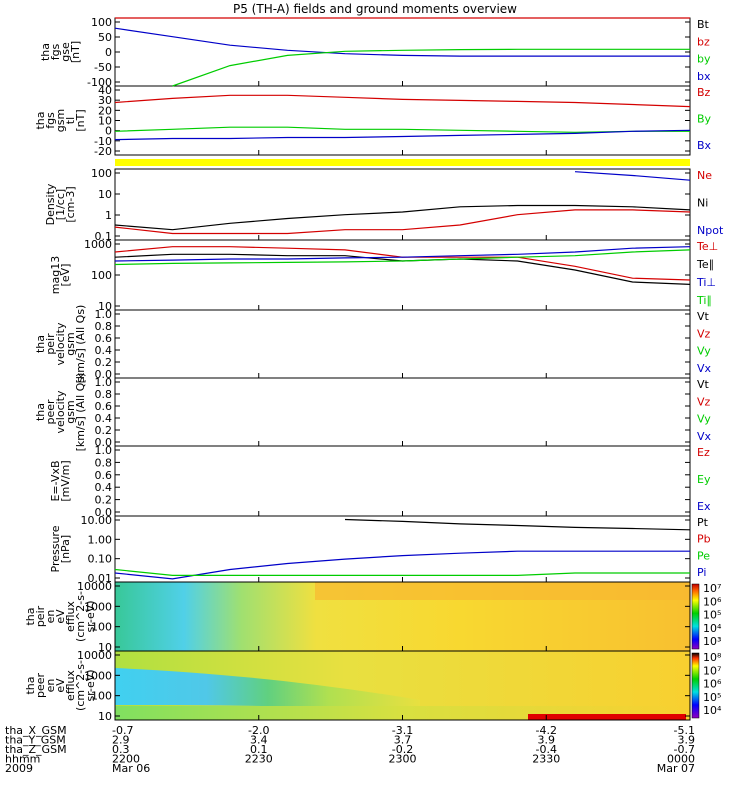  What do you see at coordinates (103, 151) in the screenshot?
I see `y-tick-label: -20` at bounding box center [103, 151].